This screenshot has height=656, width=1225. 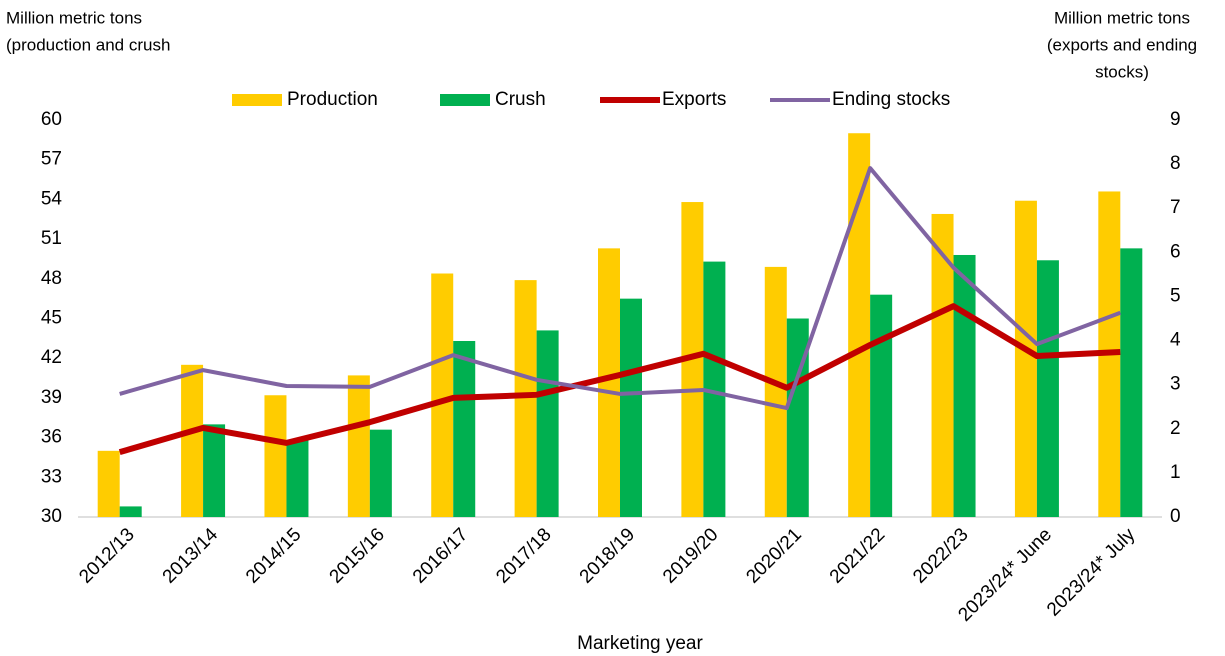 What do you see at coordinates (1175, 295) in the screenshot?
I see `y2-tick-label: 5` at bounding box center [1175, 295].